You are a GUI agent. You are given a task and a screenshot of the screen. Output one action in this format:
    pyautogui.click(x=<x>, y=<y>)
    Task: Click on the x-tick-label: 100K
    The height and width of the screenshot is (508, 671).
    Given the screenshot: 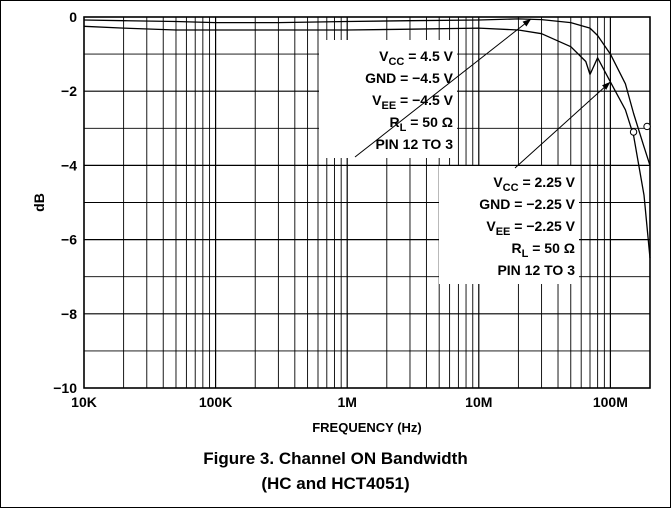 What is the action you would take?
    pyautogui.click(x=215, y=402)
    